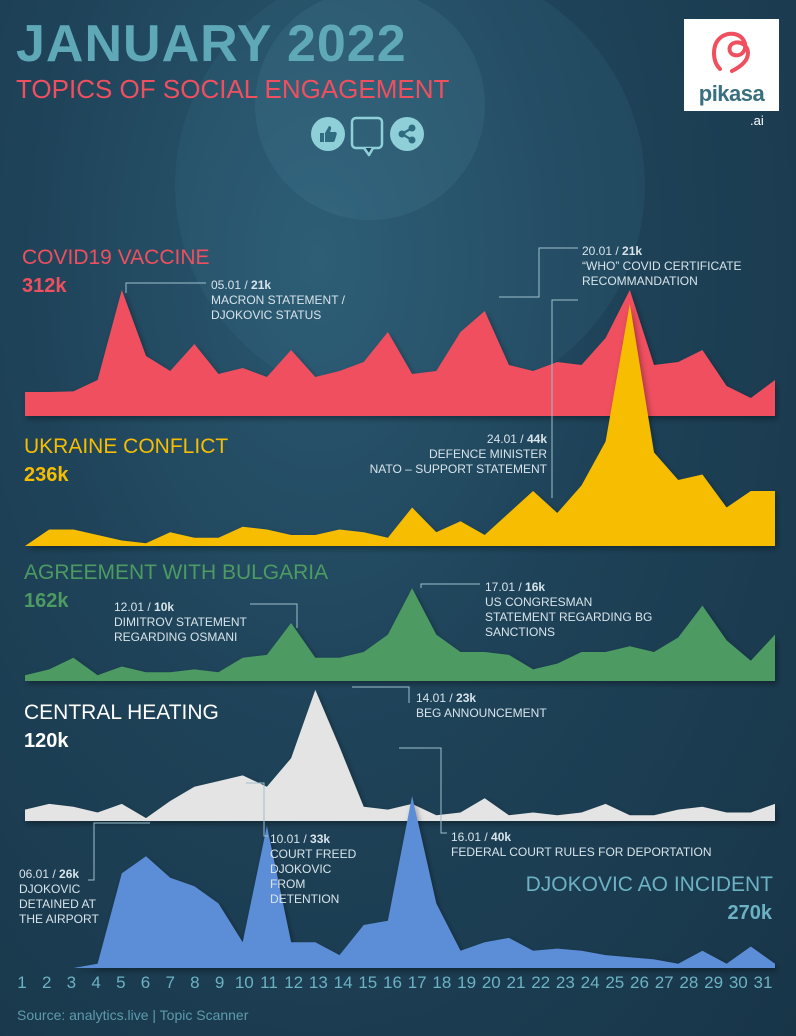  Describe the element at coordinates (343, 982) in the screenshot. I see `x-tick-label: 14` at that location.